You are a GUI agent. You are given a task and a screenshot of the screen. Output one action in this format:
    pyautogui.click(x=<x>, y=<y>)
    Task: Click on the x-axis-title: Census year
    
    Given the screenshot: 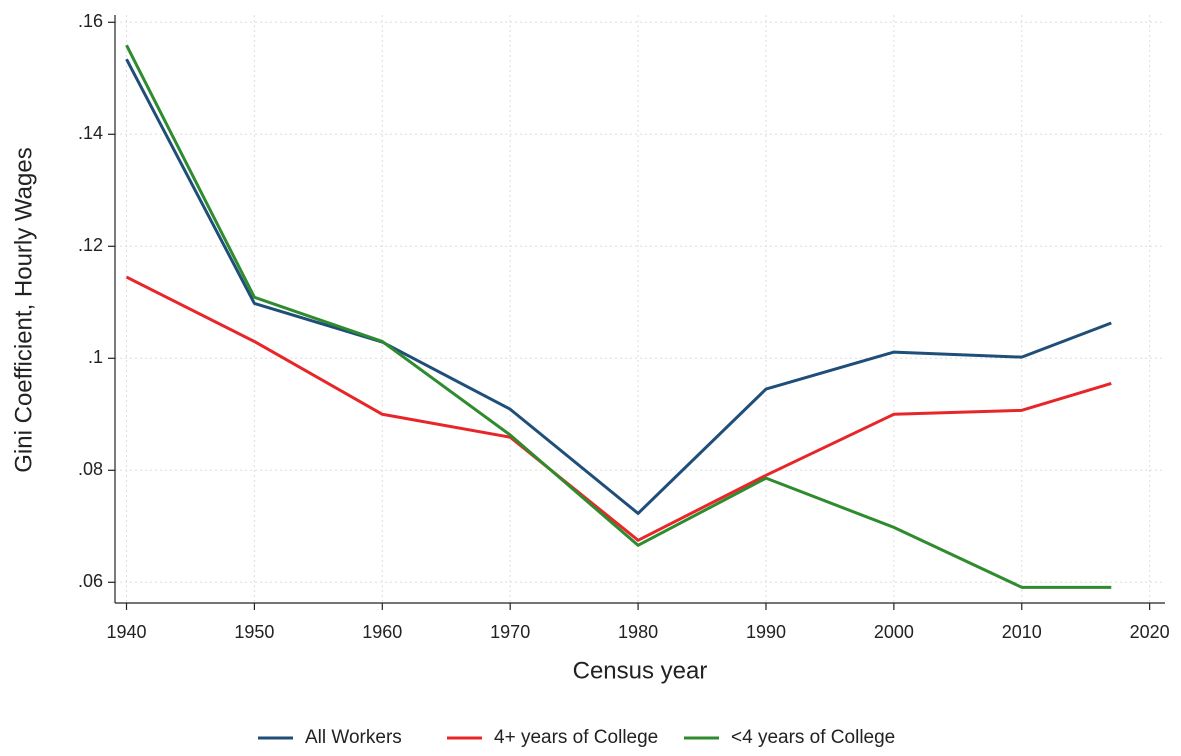 What is the action you would take?
    pyautogui.click(x=640, y=670)
    